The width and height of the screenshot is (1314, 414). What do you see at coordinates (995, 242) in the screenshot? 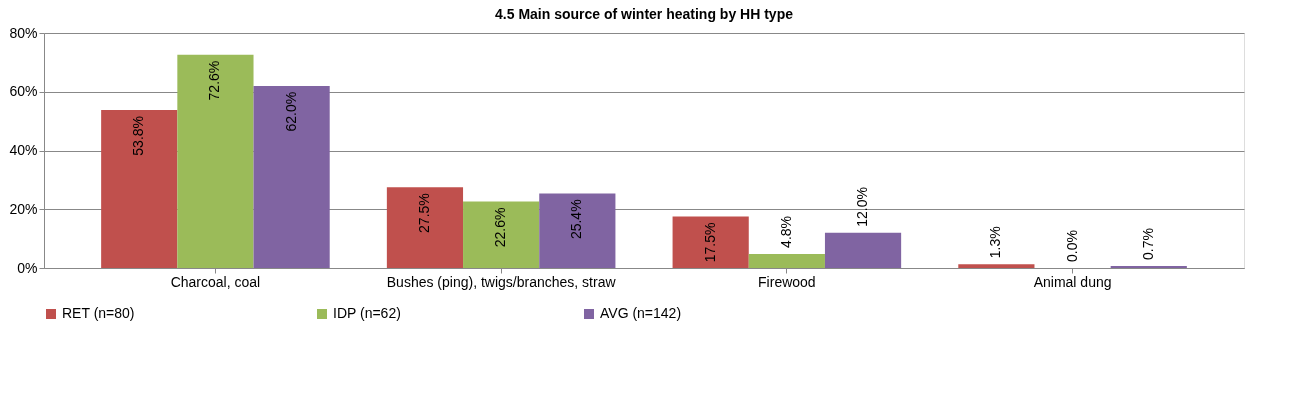
I see `data-label: 1.3%` at bounding box center [995, 242].